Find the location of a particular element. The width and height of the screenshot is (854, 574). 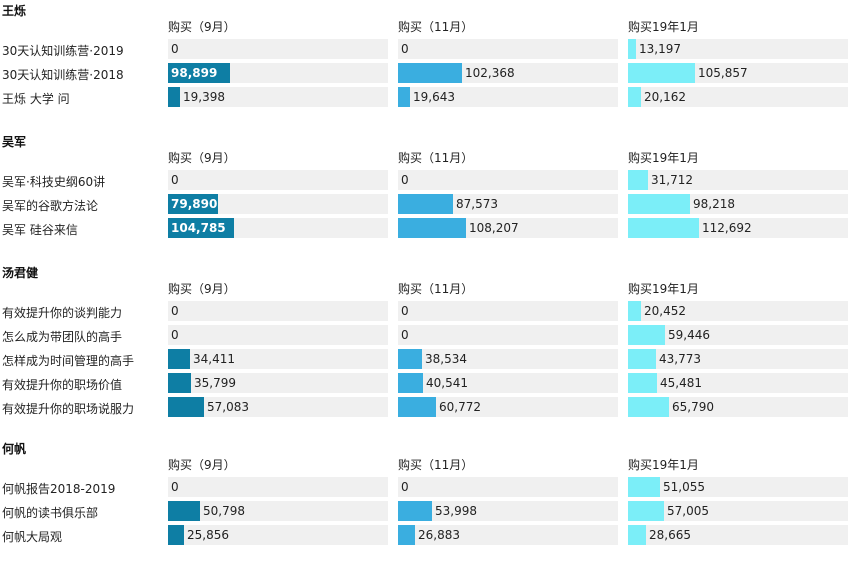

row-label: 有效提升你的职场价值 is located at coordinates (62, 385).